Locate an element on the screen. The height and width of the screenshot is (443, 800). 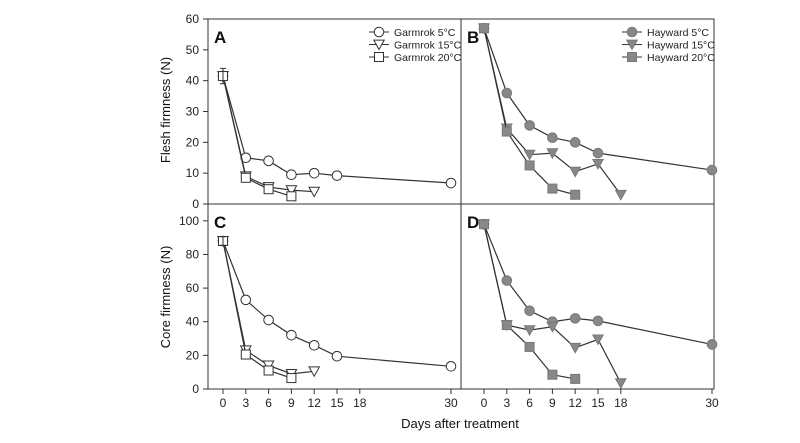
y-tick-label: 0 is located at coordinates (195, 204).